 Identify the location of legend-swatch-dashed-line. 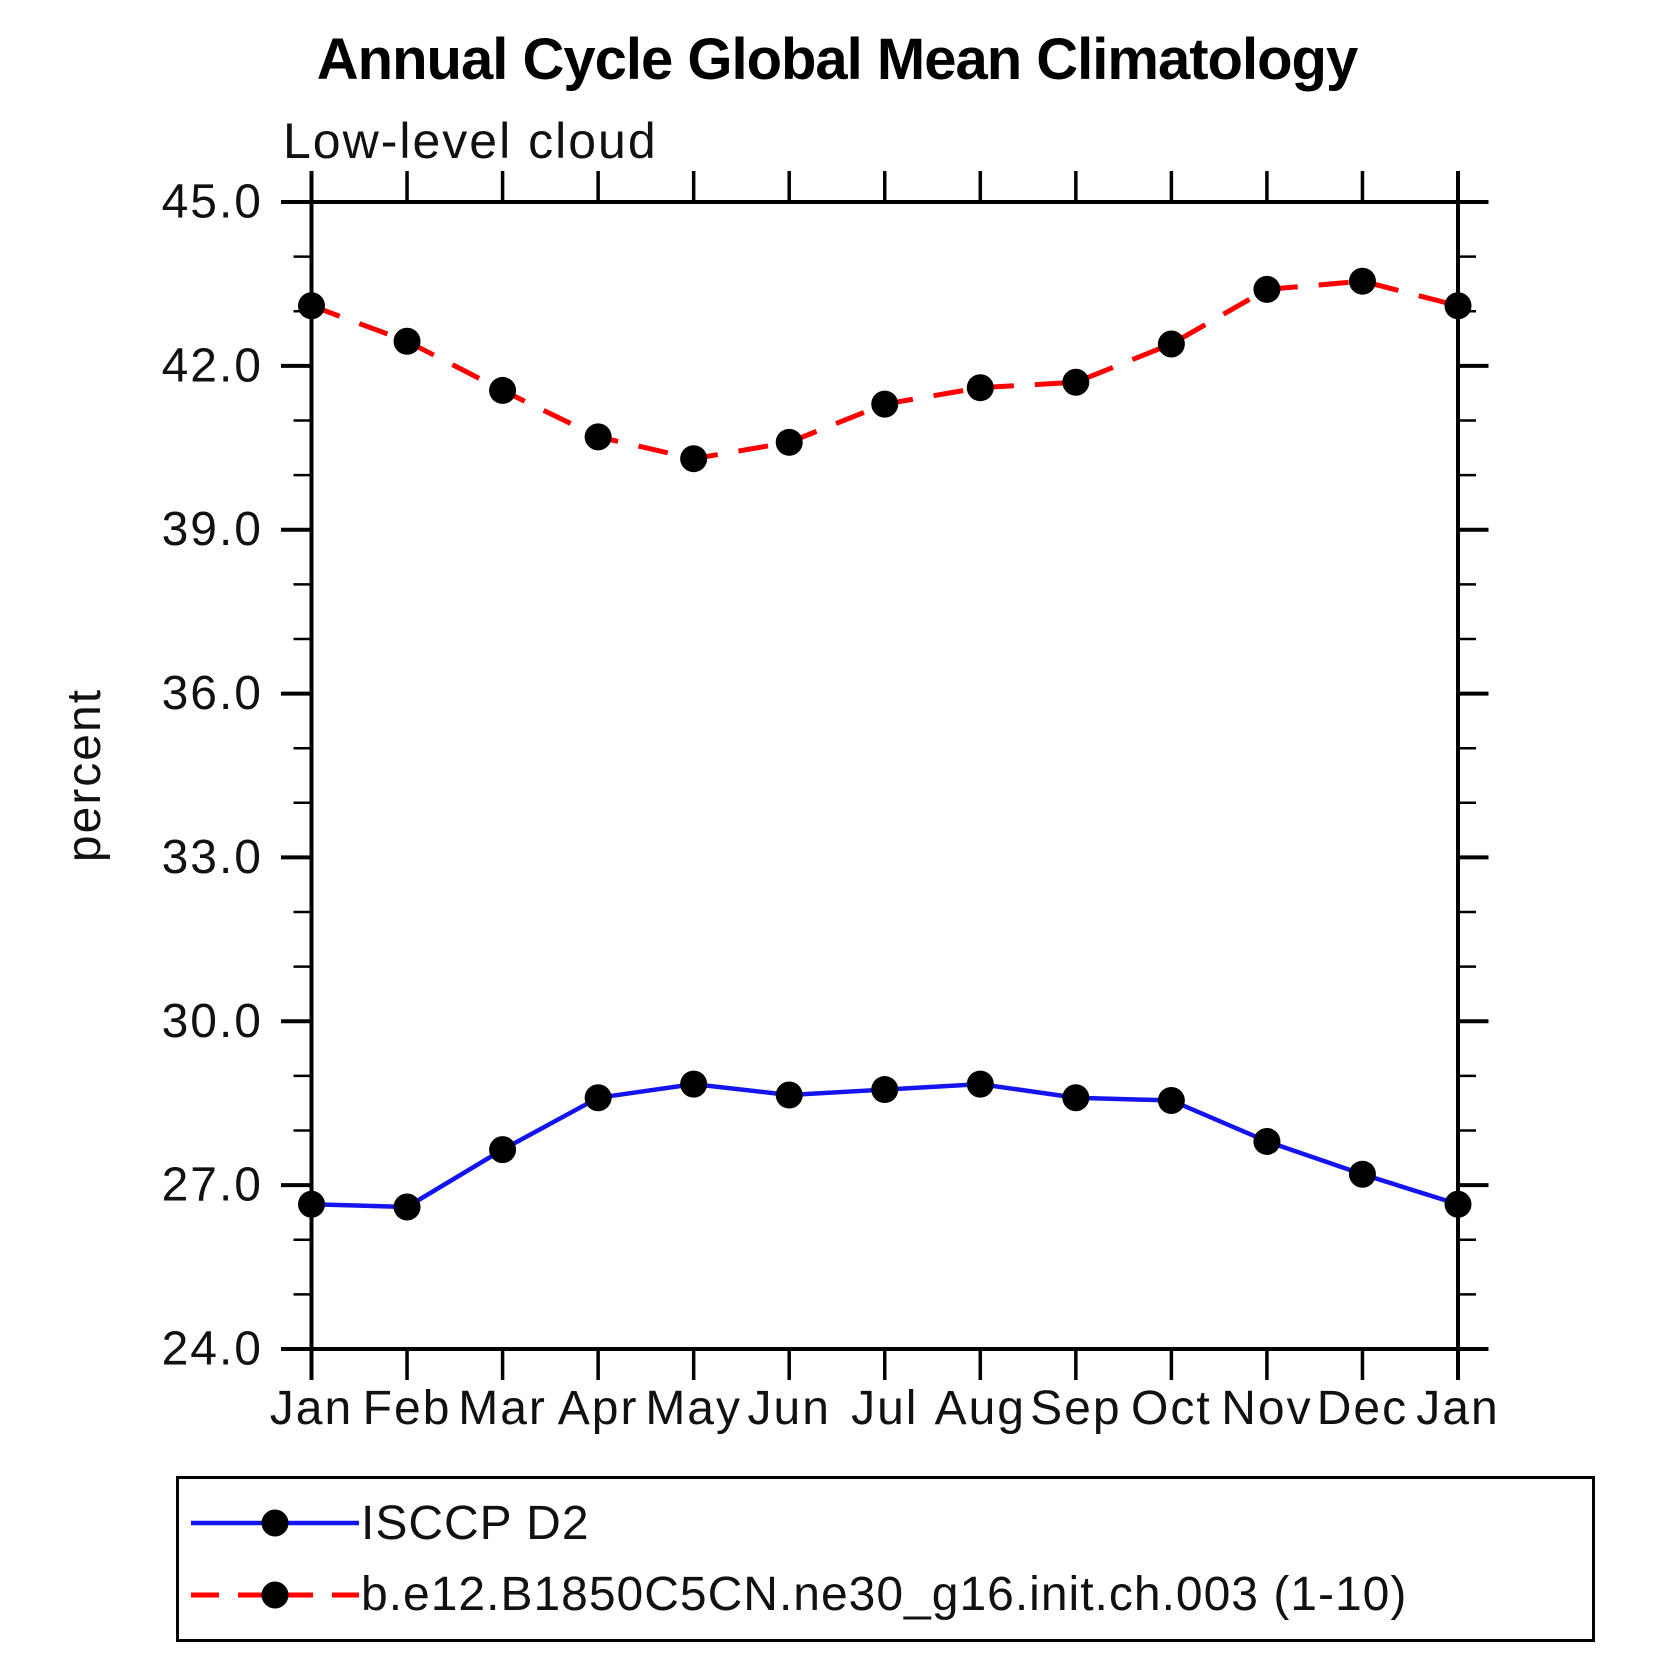
(275, 1595).